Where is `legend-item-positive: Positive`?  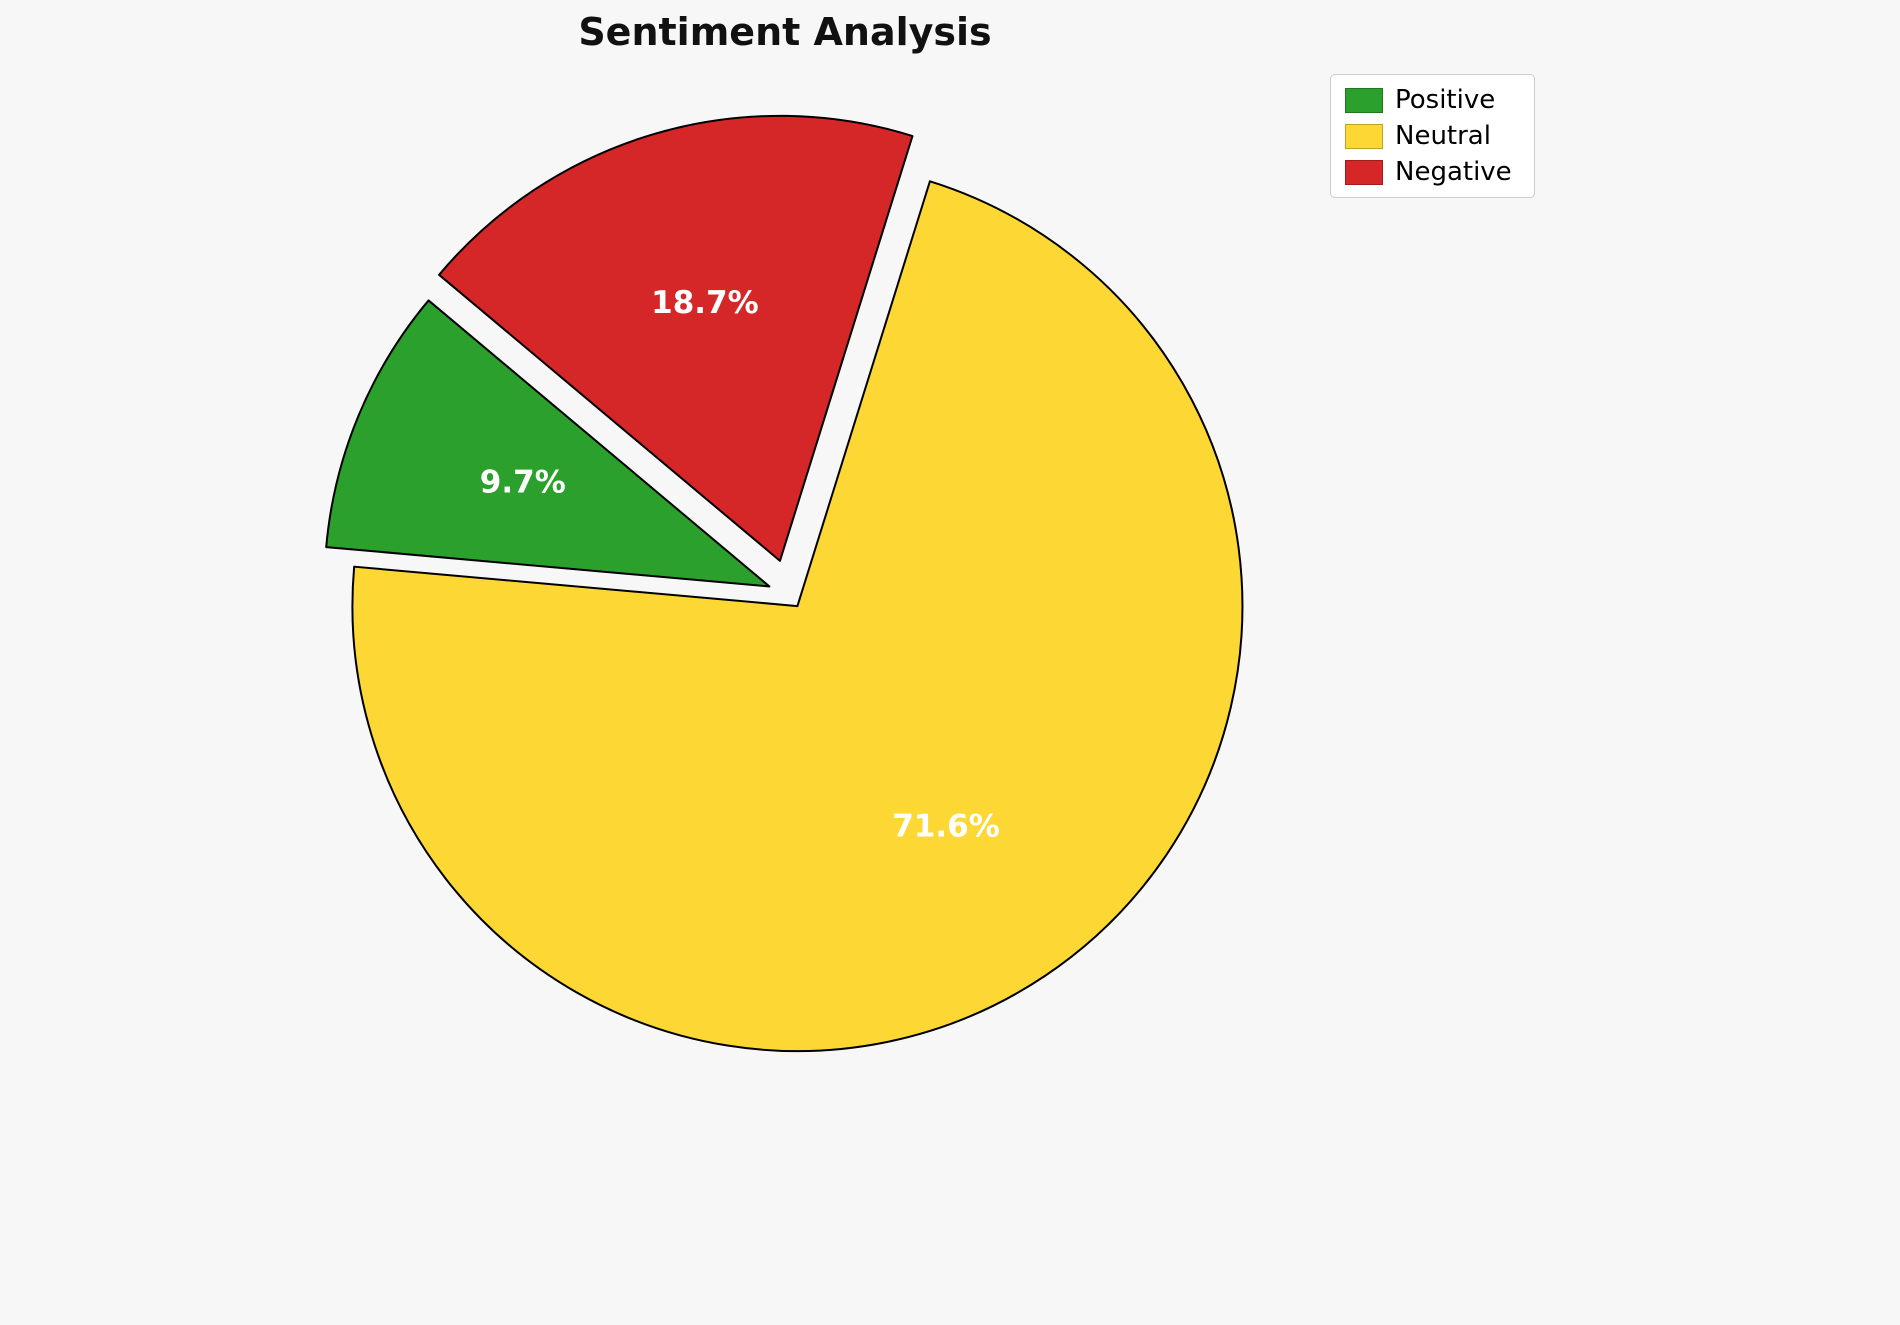 legend-item-positive: Positive is located at coordinates (1432, 100).